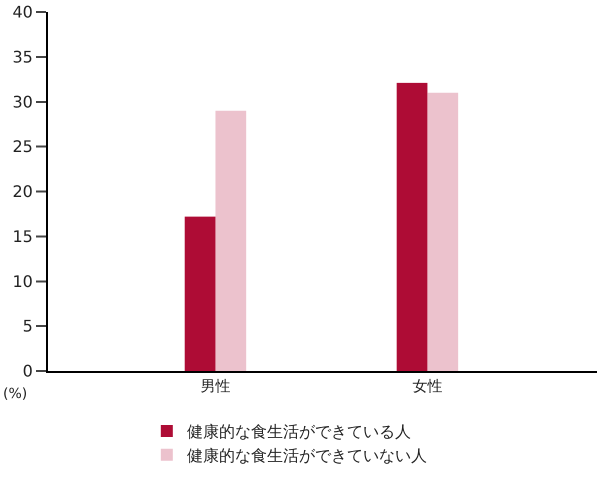 This screenshot has width=600, height=489. What do you see at coordinates (22, 12) in the screenshot?
I see `y-tick-label: 40` at bounding box center [22, 12].